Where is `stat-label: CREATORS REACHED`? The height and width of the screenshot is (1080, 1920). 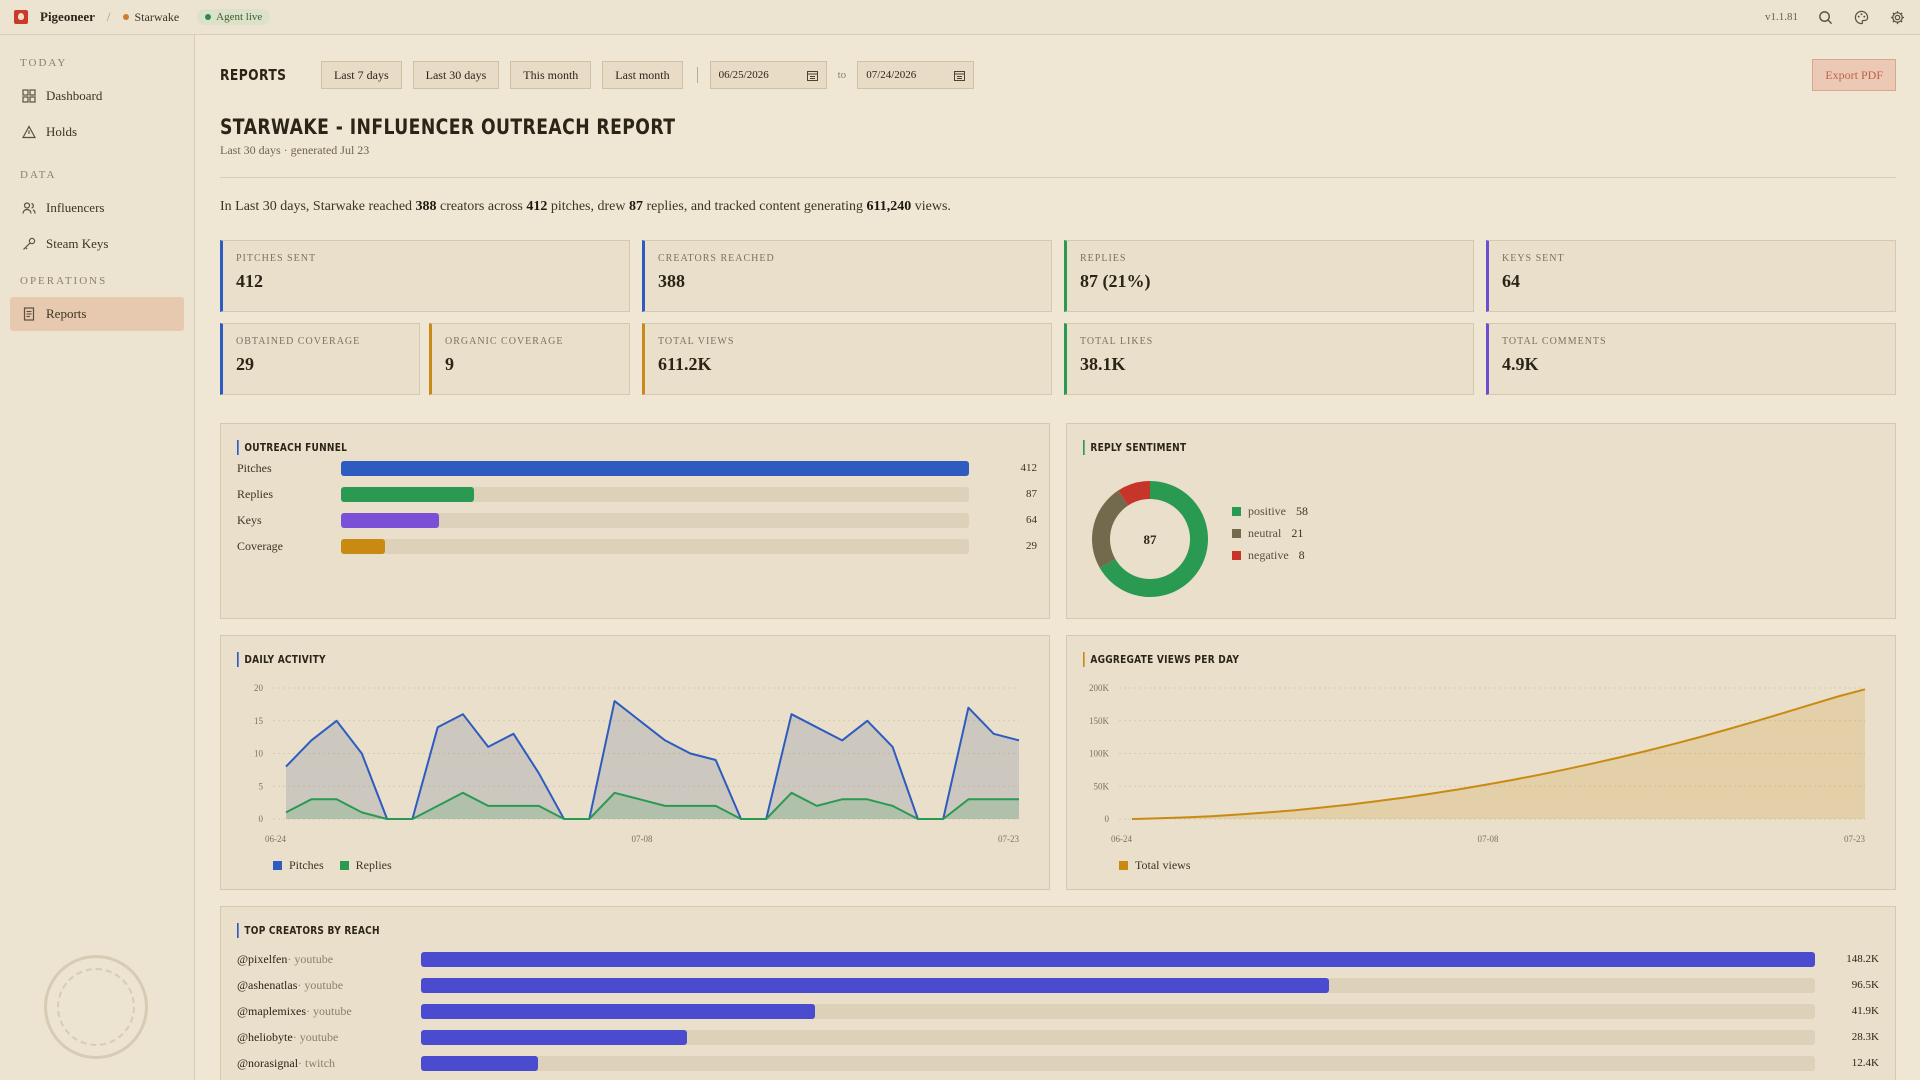 stat-label: CREATORS REACHED is located at coordinates (716, 258).